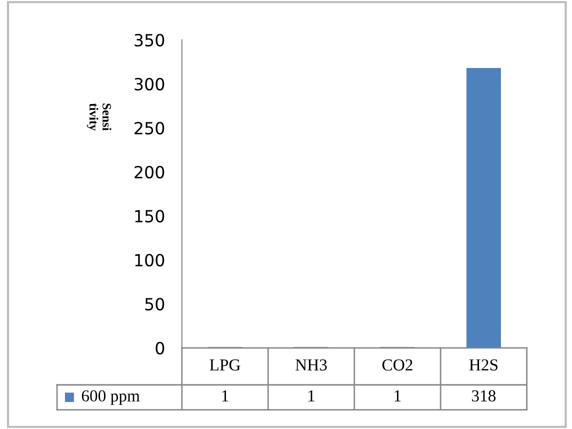 The height and width of the screenshot is (429, 572). What do you see at coordinates (149, 260) in the screenshot?
I see `y-tick-label: 100` at bounding box center [149, 260].